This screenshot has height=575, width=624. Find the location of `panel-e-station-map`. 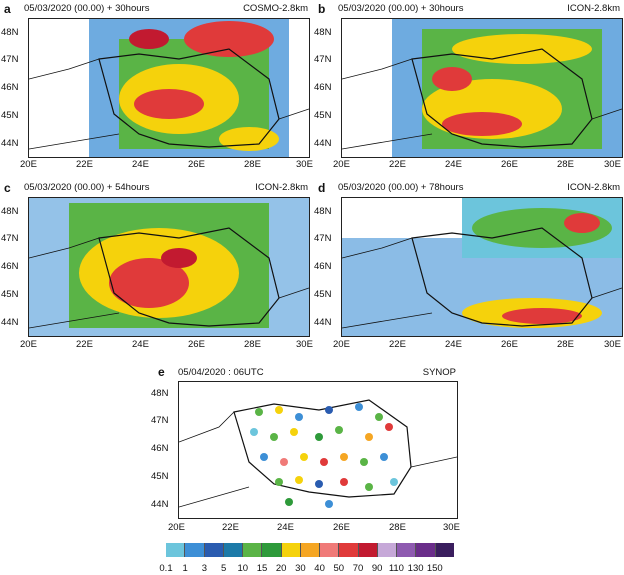

panel-e-station-map is located at coordinates (318, 453).